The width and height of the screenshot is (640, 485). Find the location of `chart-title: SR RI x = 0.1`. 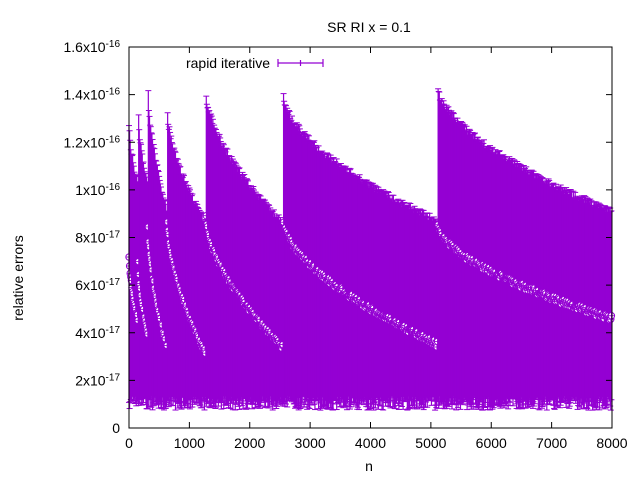

chart-title: SR RI x = 0.1 is located at coordinates (369, 27).